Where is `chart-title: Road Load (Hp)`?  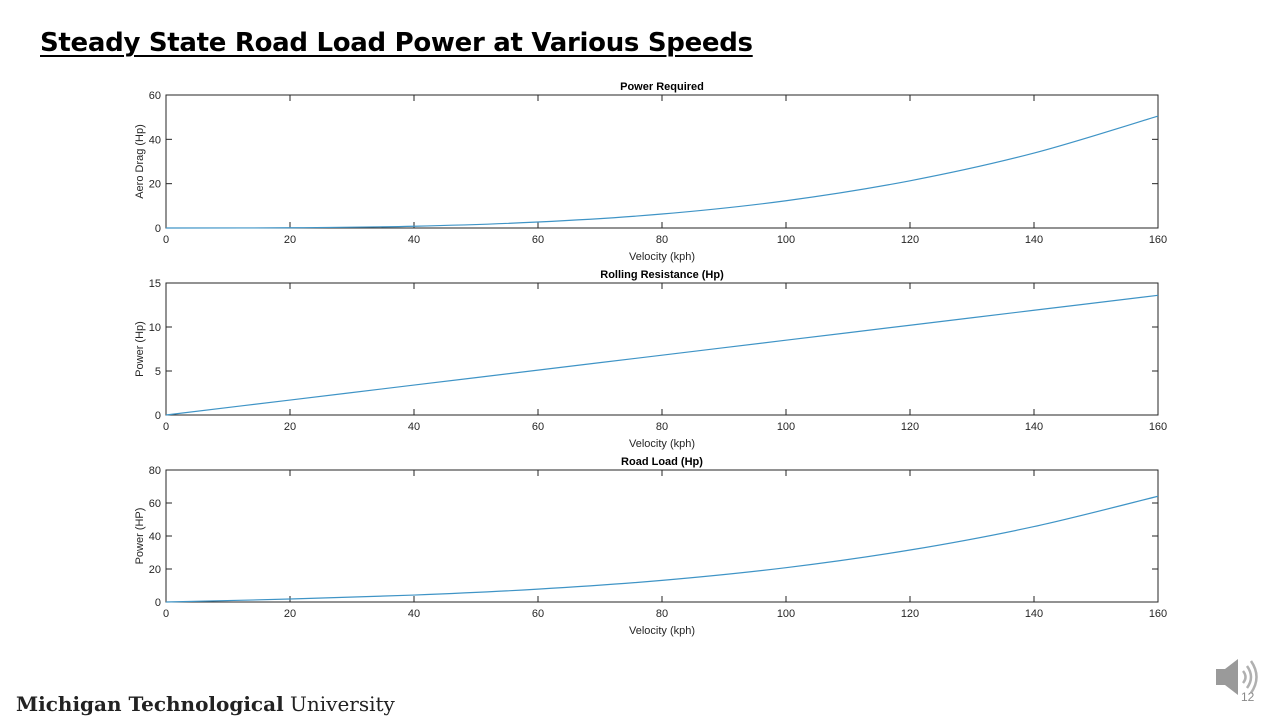
chart-title: Road Load (Hp) is located at coordinates (662, 462).